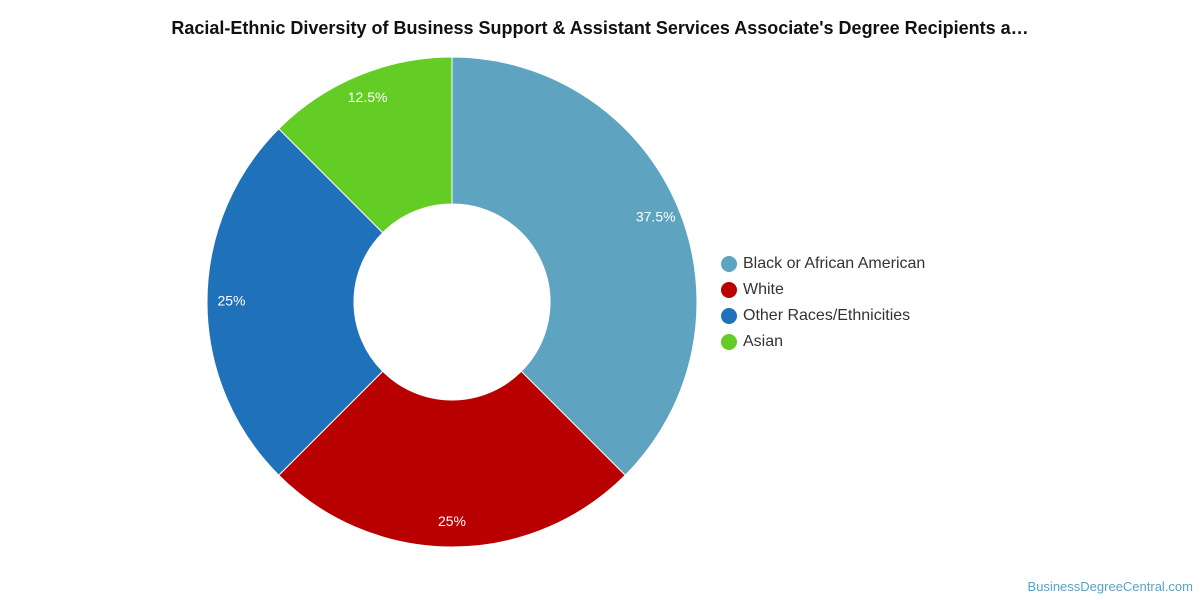  Describe the element at coordinates (452, 459) in the screenshot. I see `slice-white` at that location.